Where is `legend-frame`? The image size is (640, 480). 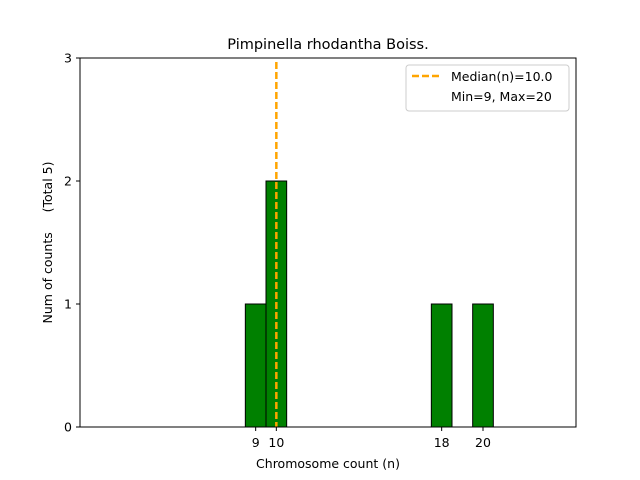
legend-frame is located at coordinates (487, 88).